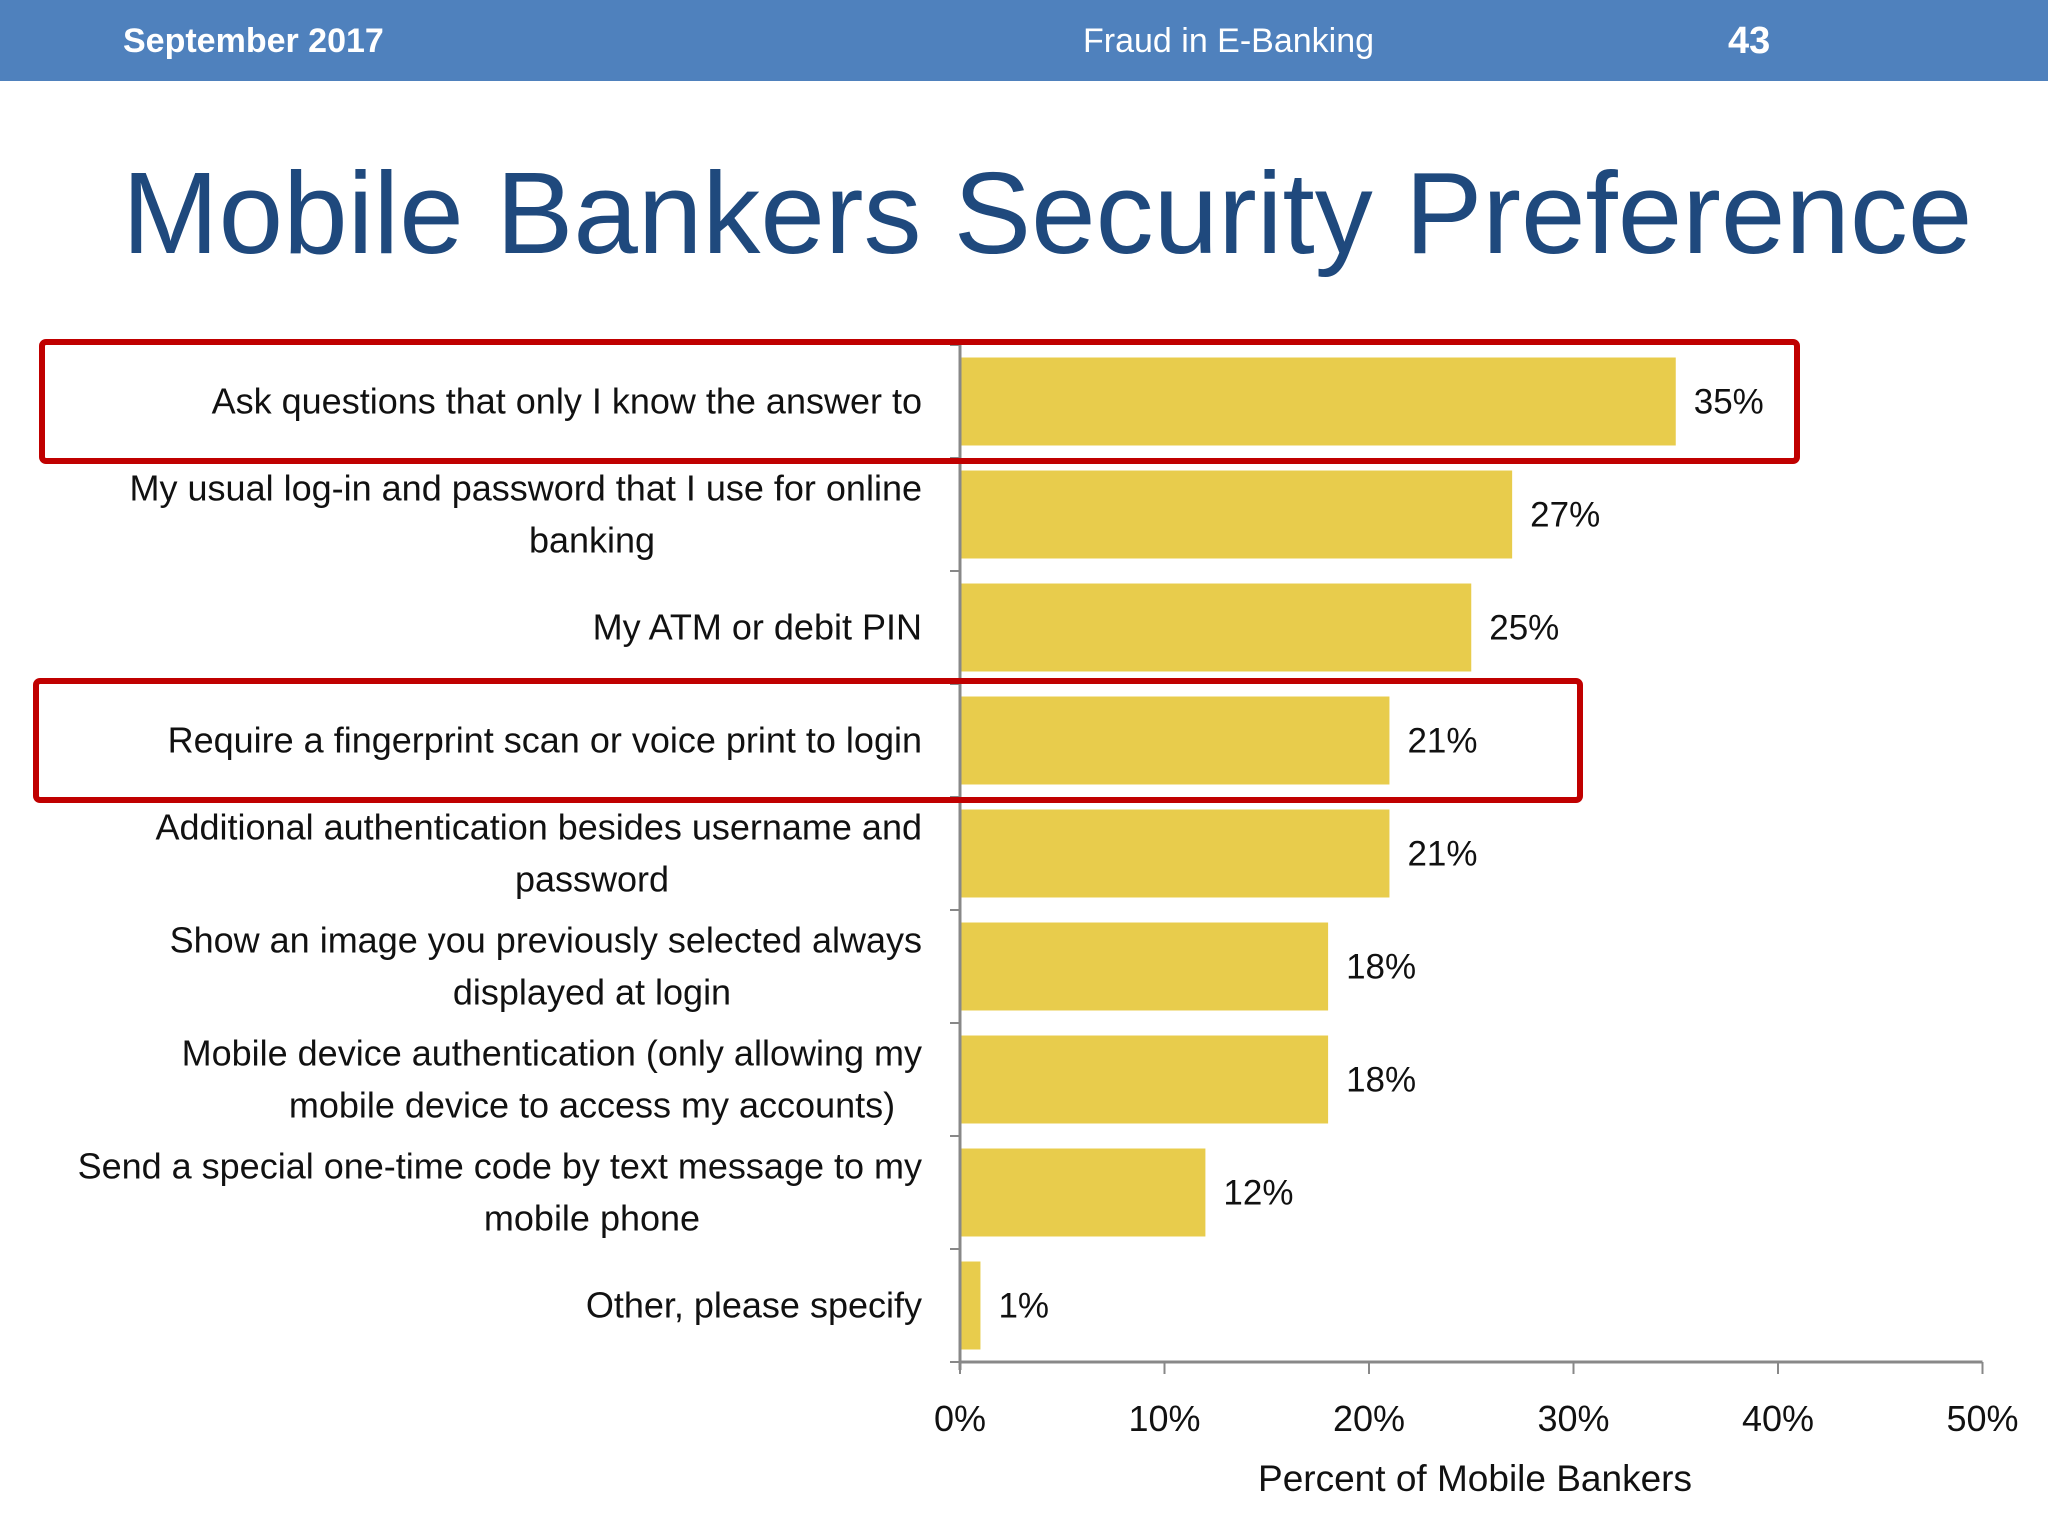 The height and width of the screenshot is (1536, 2048). Describe the element at coordinates (1573, 1418) in the screenshot. I see `x-tick-label: 30%` at that location.